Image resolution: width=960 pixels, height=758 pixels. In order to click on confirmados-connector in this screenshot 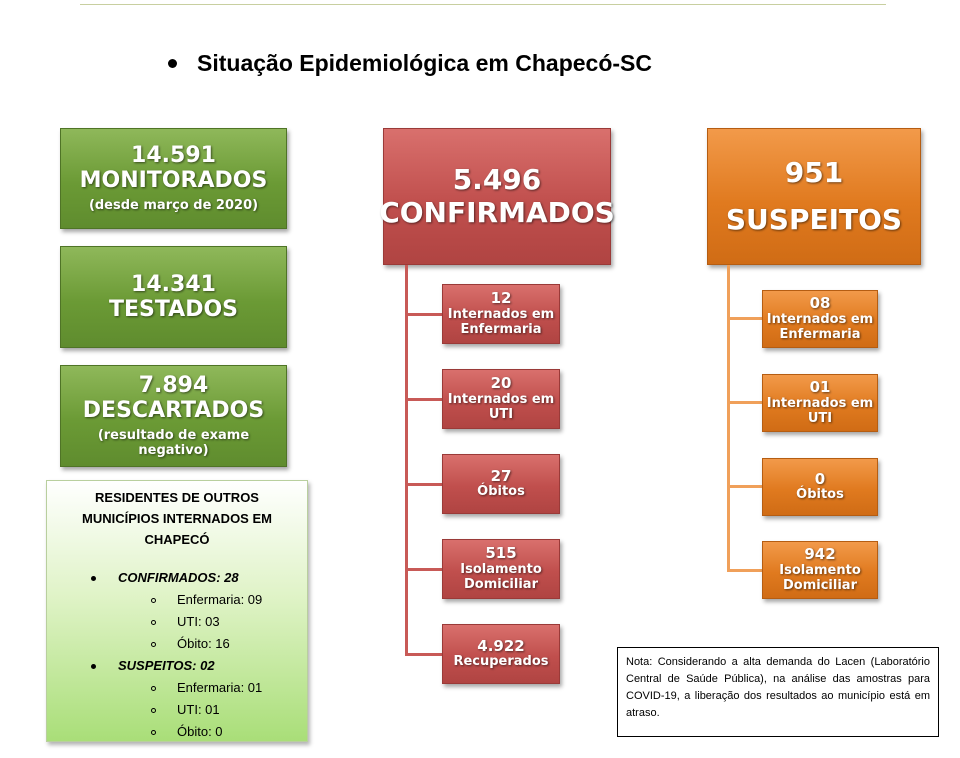, I will do `click(406, 460)`.